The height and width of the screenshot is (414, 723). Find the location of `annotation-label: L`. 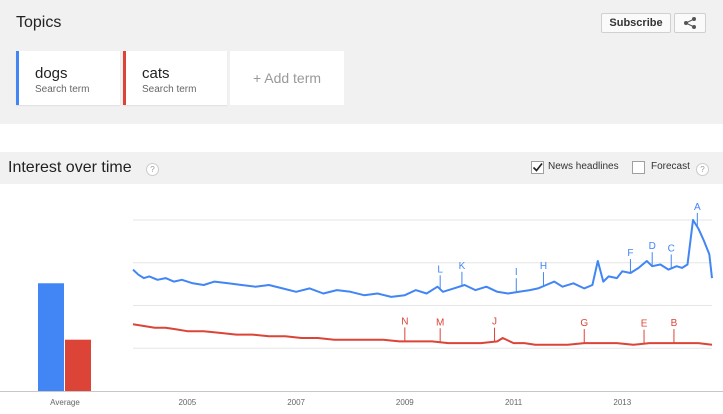

annotation-label: L is located at coordinates (440, 269).